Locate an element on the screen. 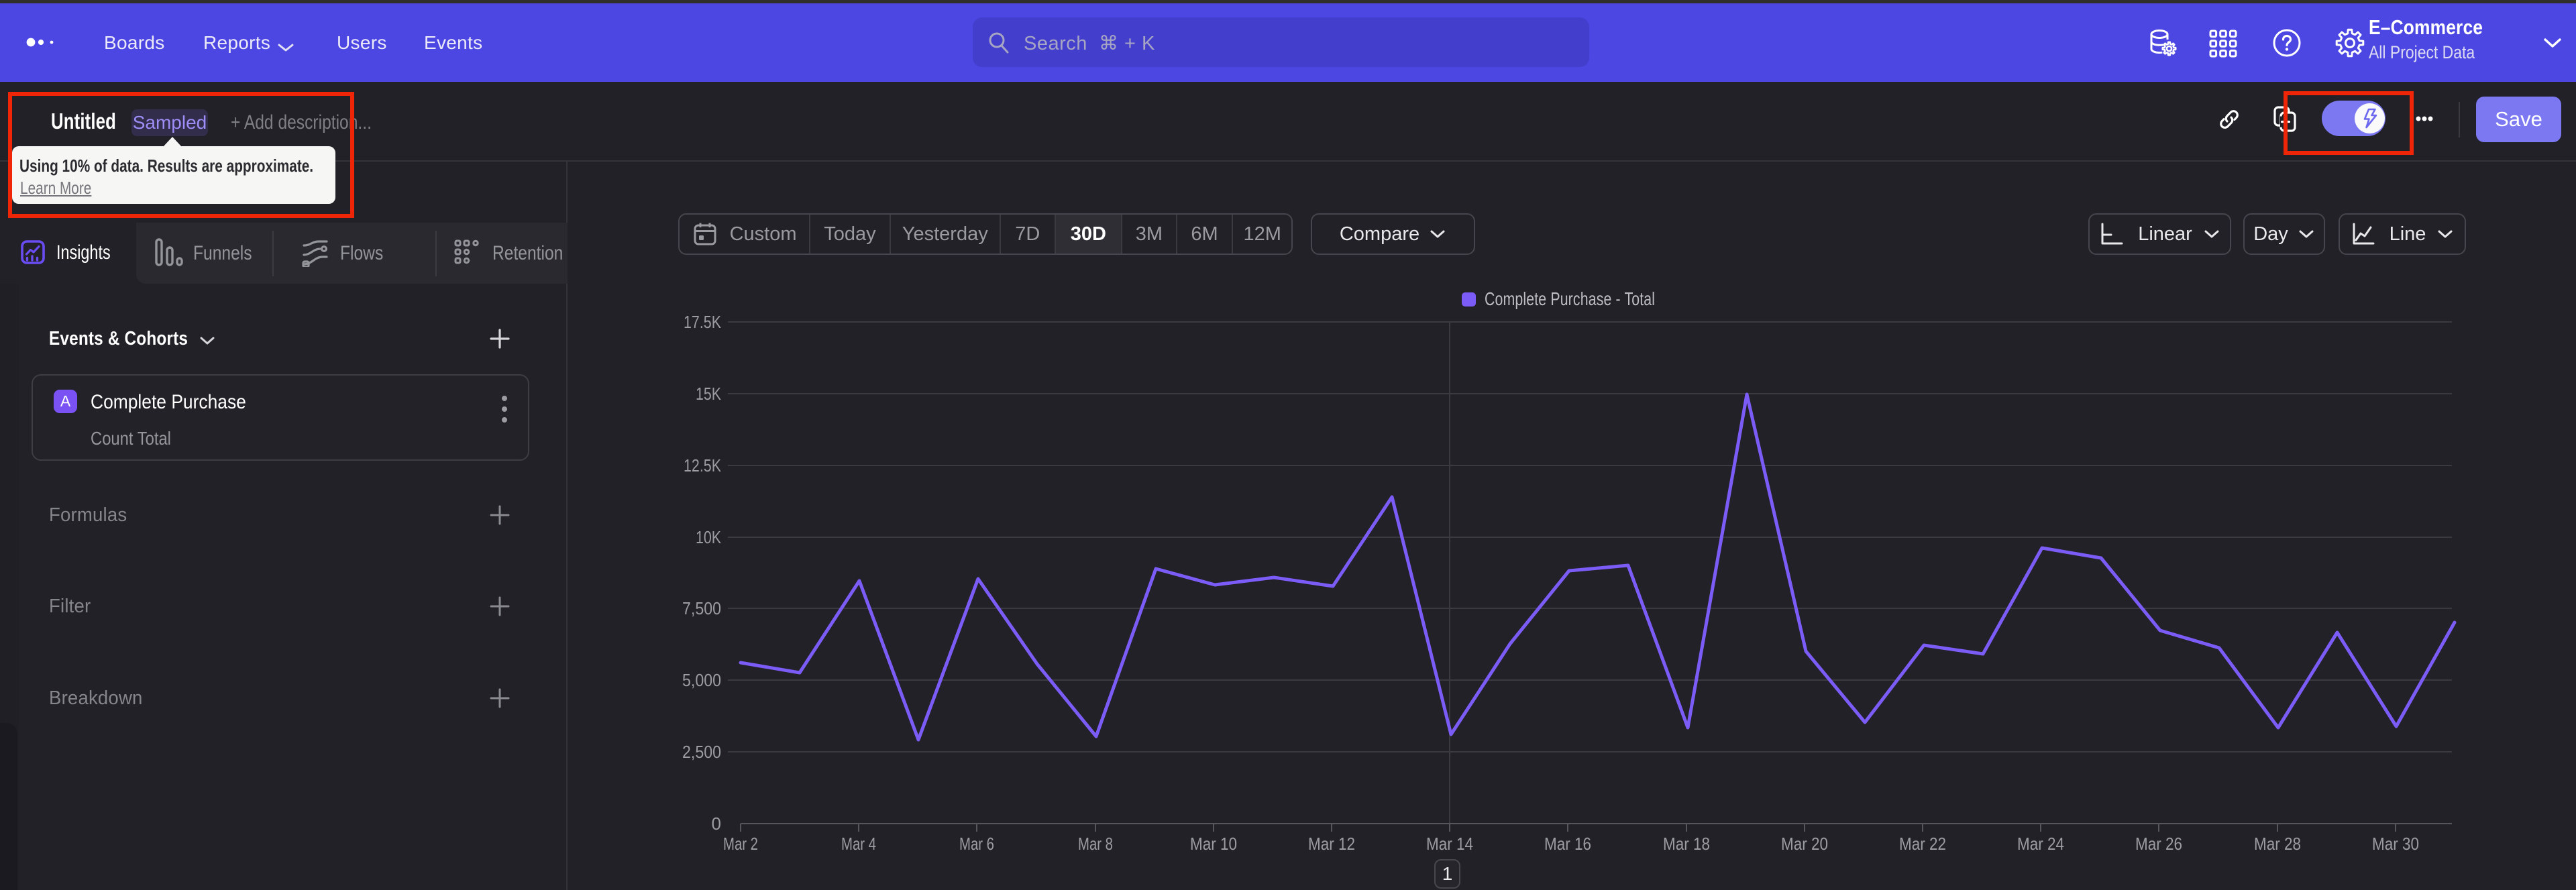  svg-text: Mar 30 is located at coordinates (2395, 844).